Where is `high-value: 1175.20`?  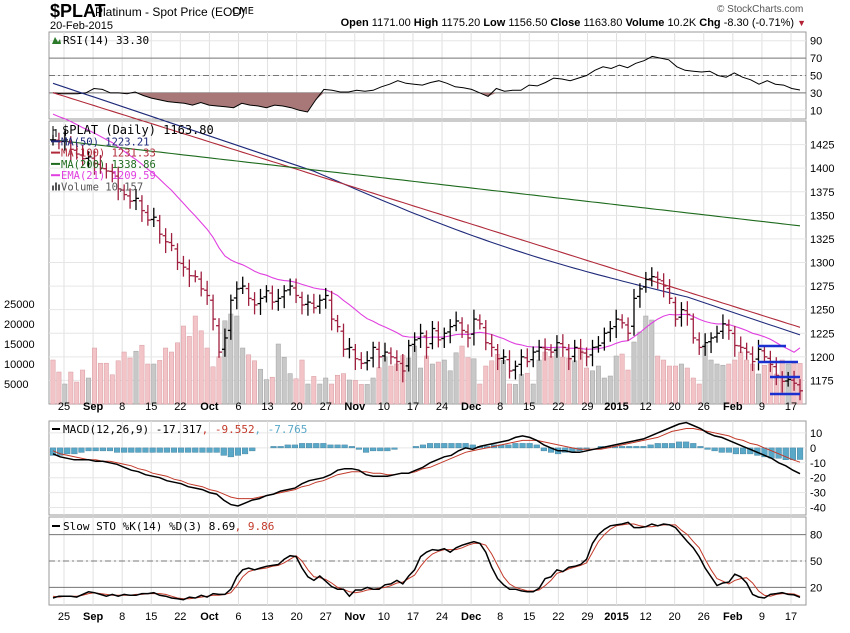
high-value: 1175.20 is located at coordinates (461, 23).